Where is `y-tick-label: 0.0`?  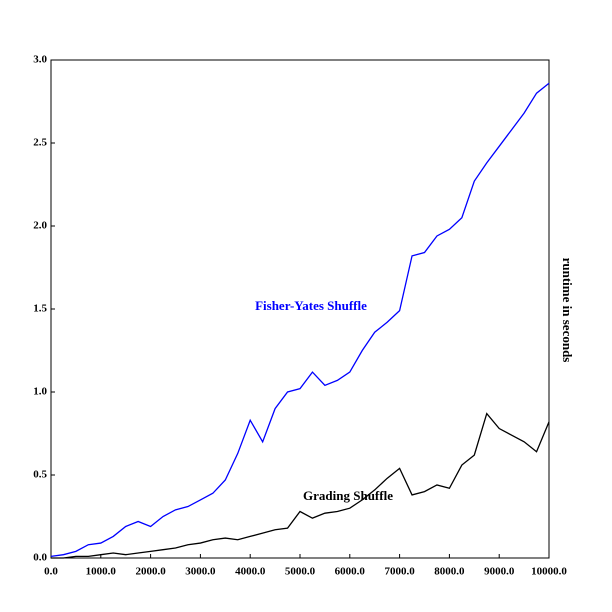 y-tick-label: 0.0 is located at coordinates (40, 558).